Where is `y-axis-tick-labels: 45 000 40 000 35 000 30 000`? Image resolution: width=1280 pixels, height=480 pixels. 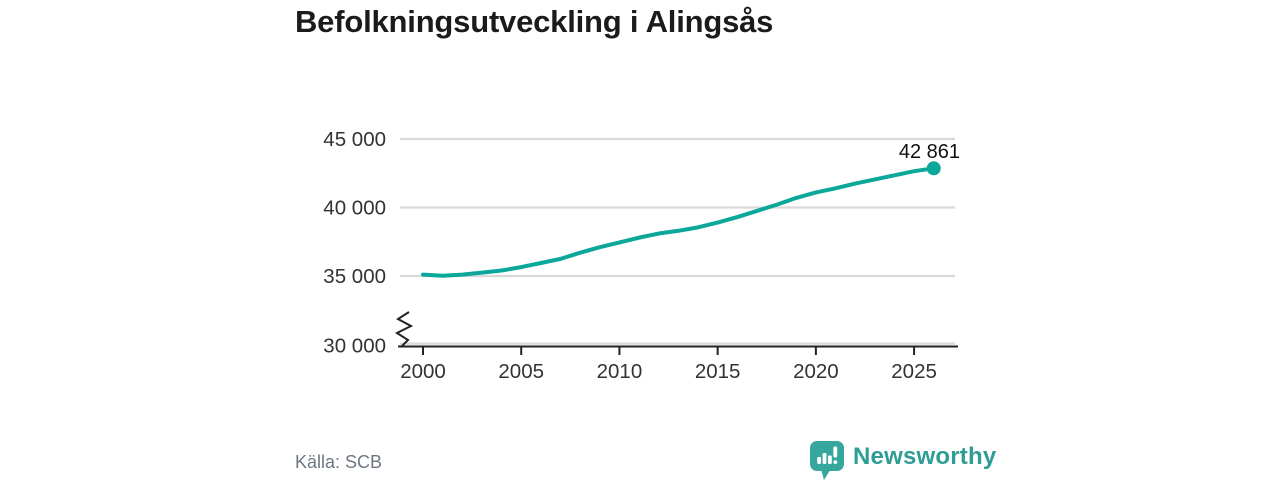
y-axis-tick-labels: 45 000 40 000 35 000 30 000 is located at coordinates (354, 243).